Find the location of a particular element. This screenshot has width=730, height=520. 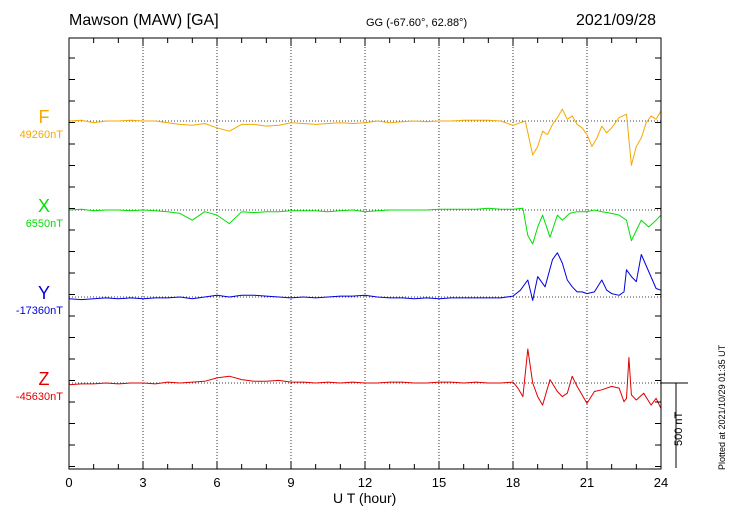

x-tick-label: 12 is located at coordinates (365, 482).